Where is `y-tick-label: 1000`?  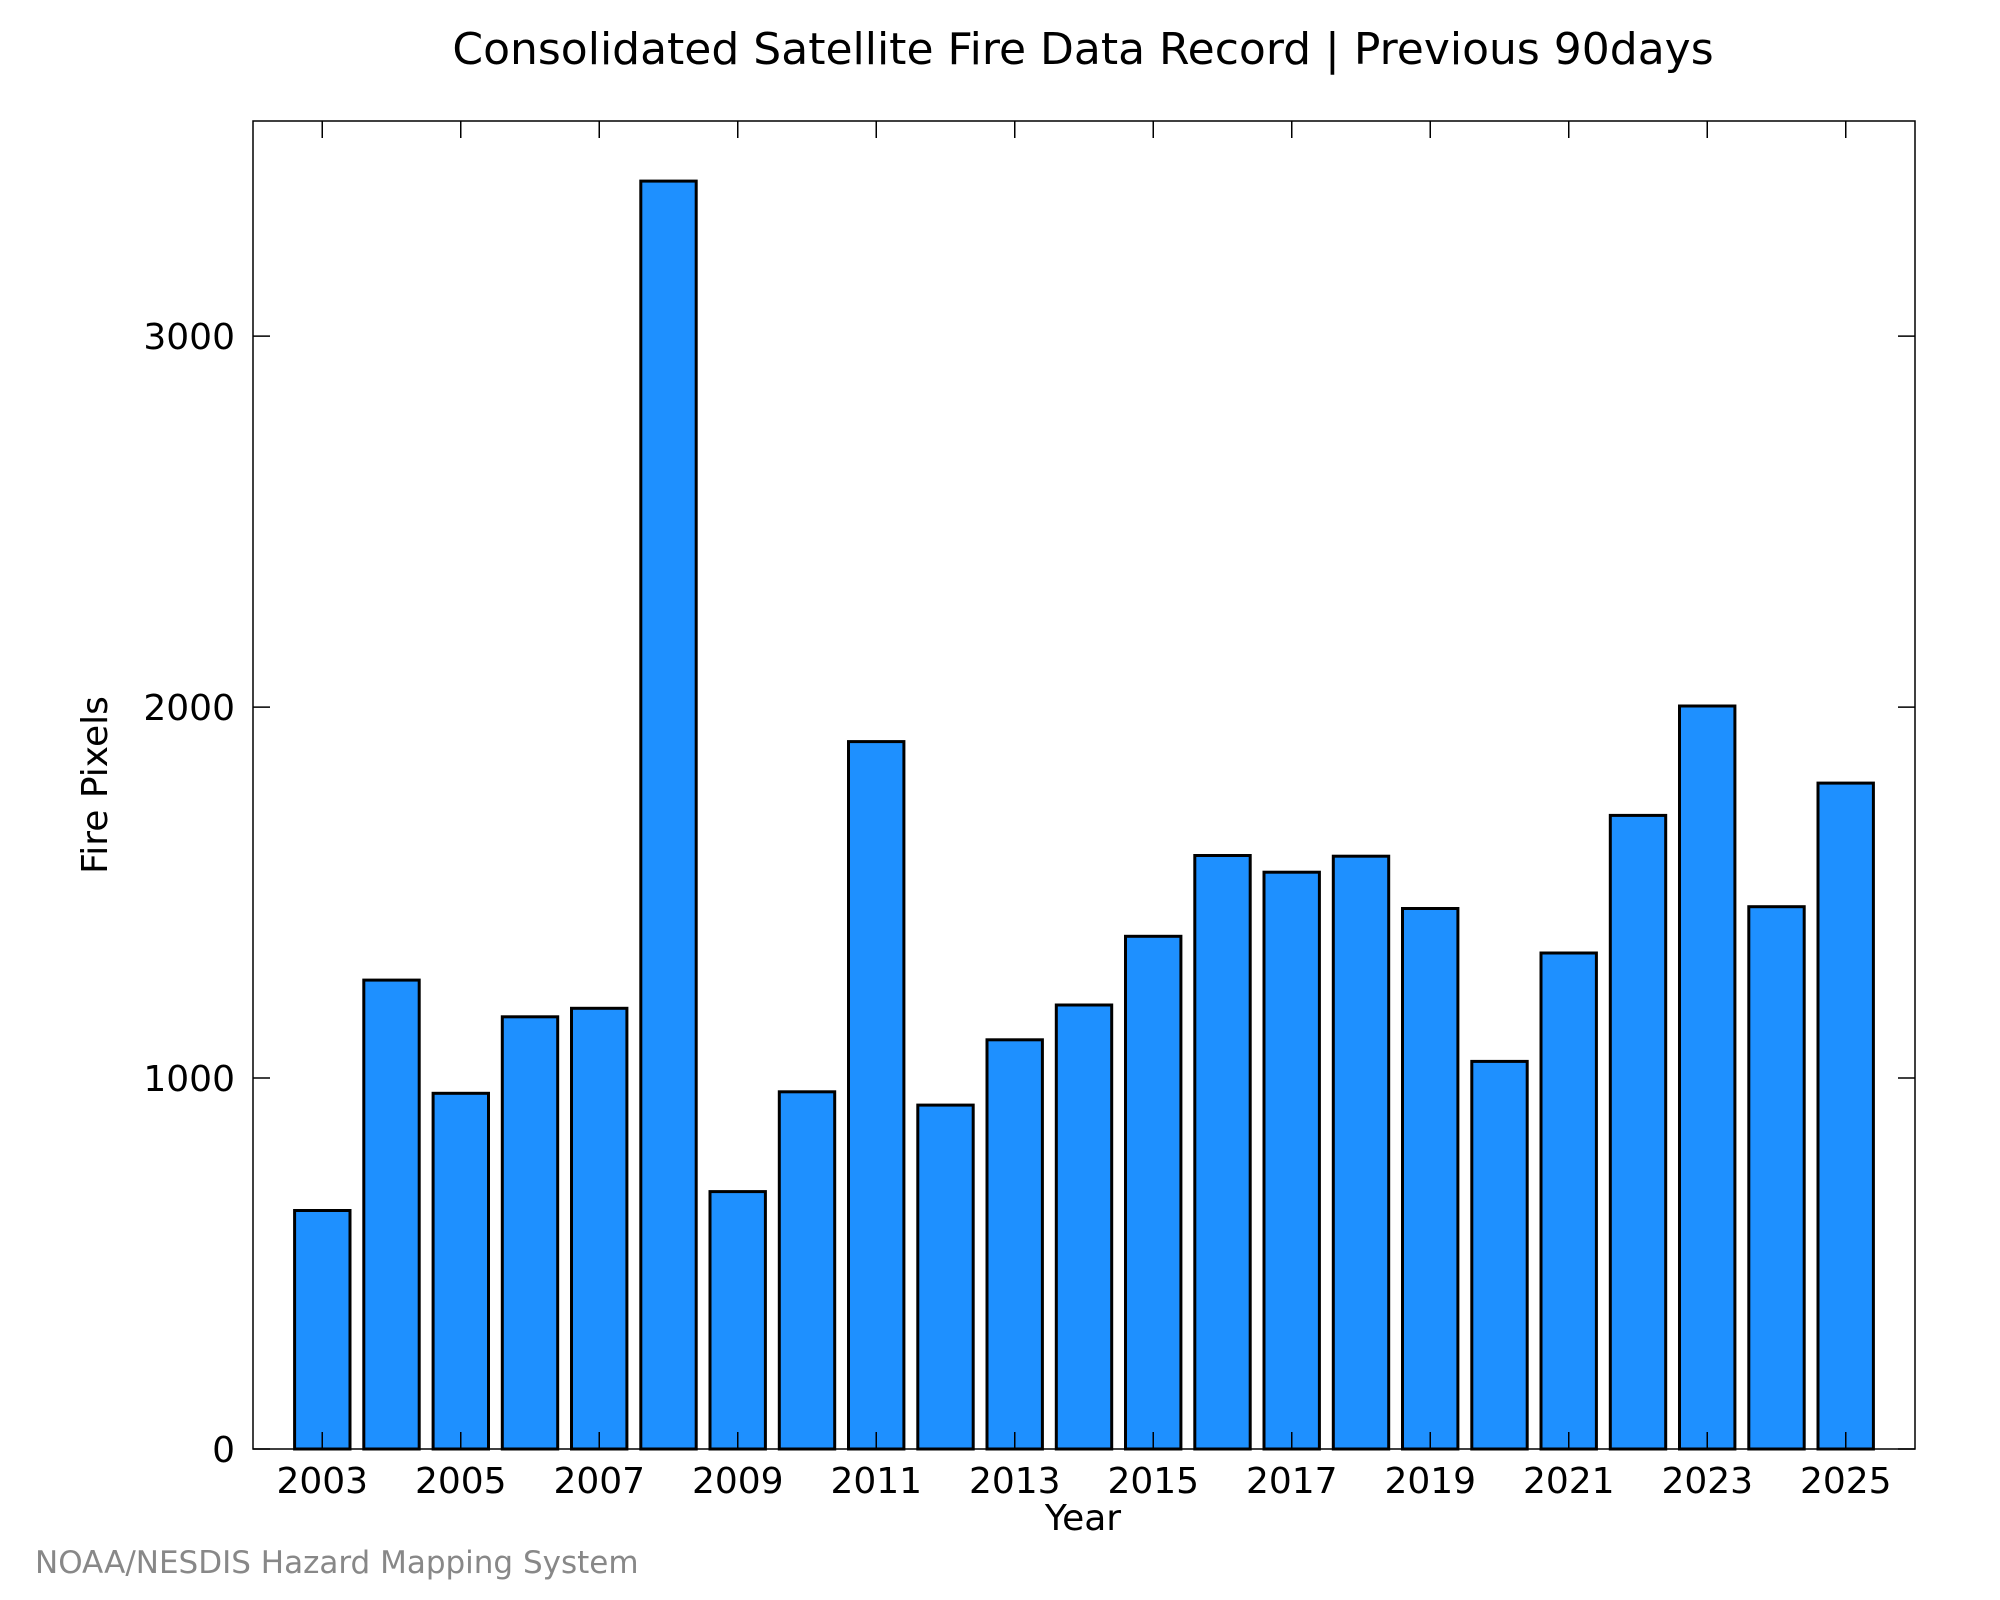 y-tick-label: 1000 is located at coordinates (189, 1079).